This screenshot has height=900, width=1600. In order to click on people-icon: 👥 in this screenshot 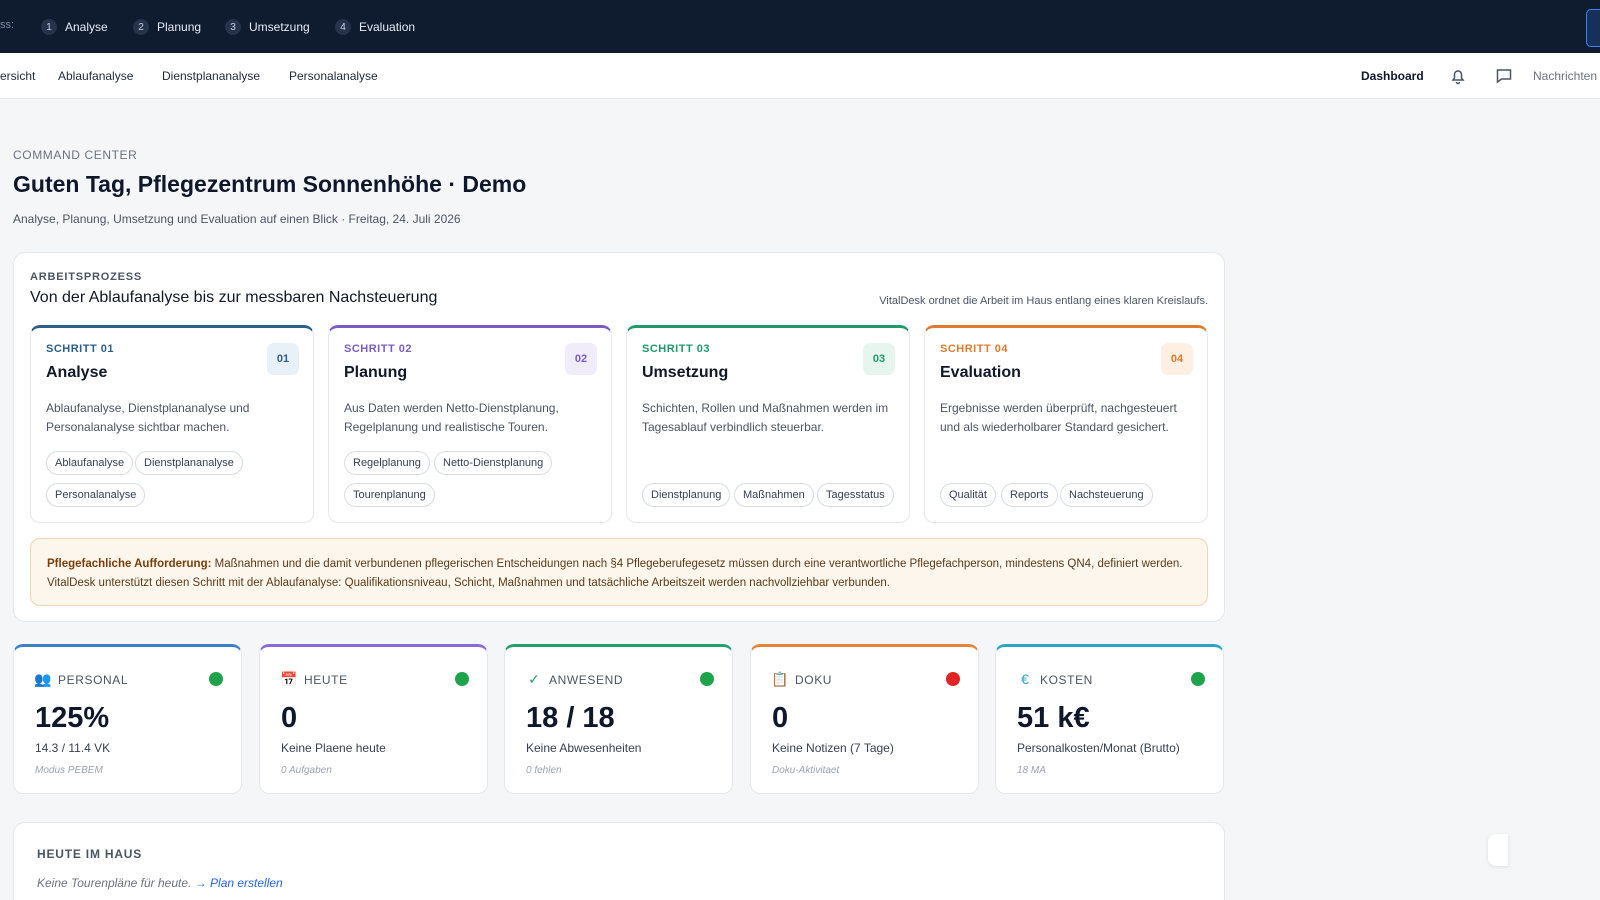, I will do `click(43, 678)`.